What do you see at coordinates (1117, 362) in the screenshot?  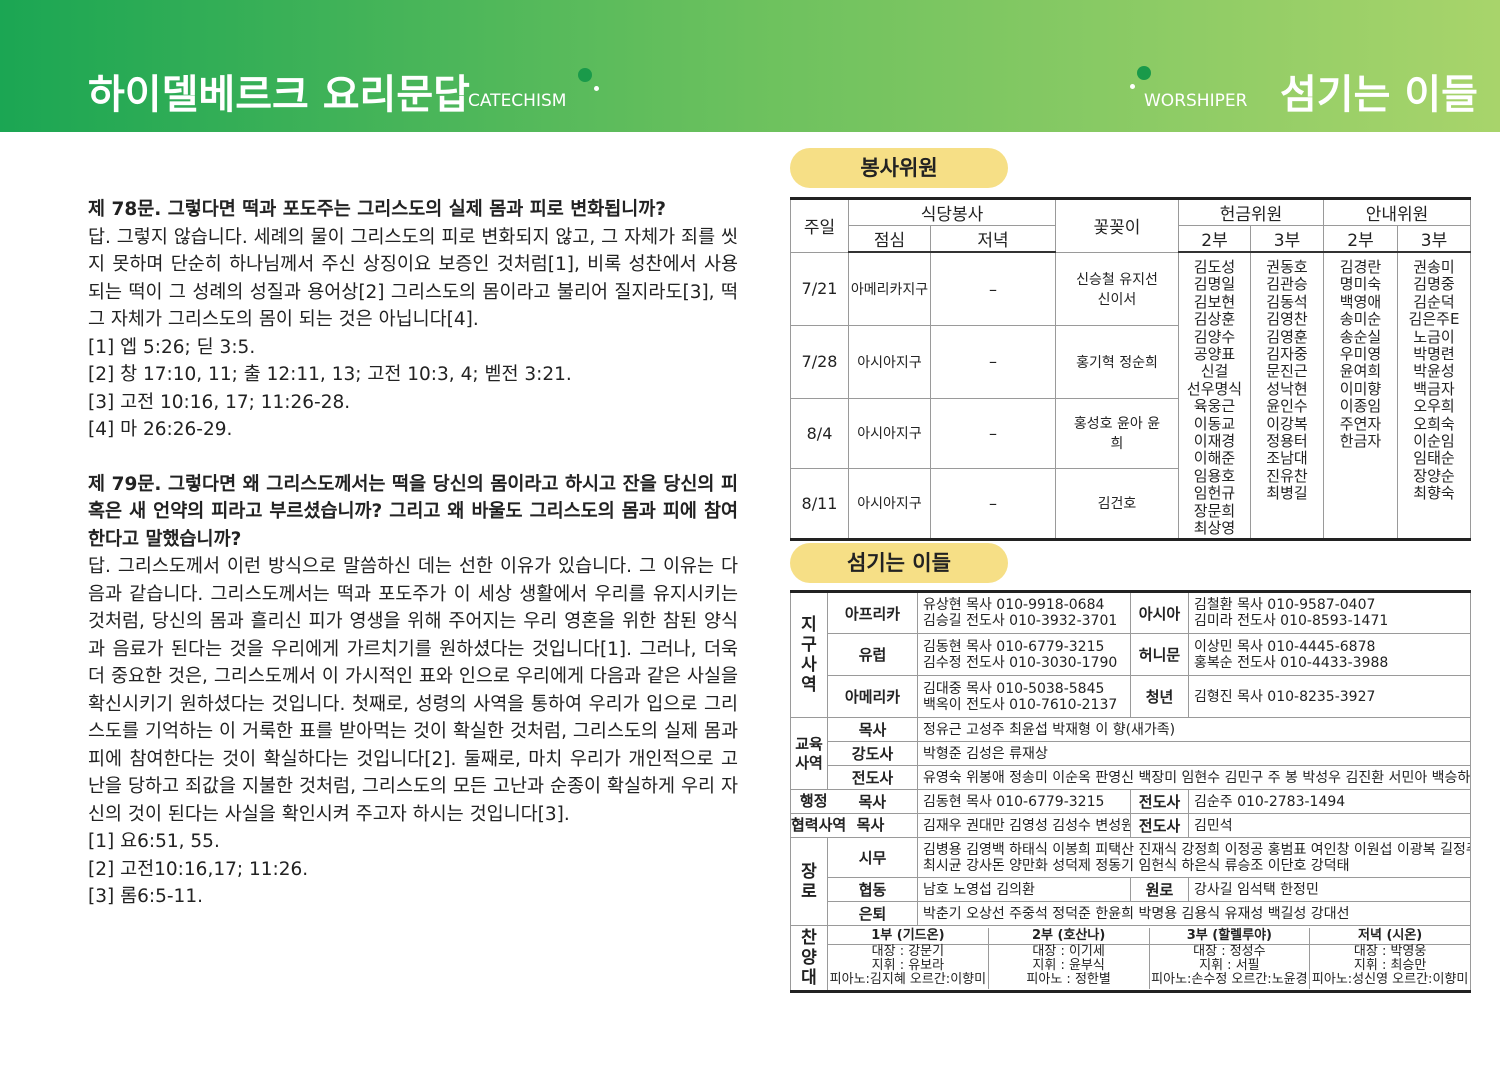 I see `flowers: 홍기혁 정순희` at bounding box center [1117, 362].